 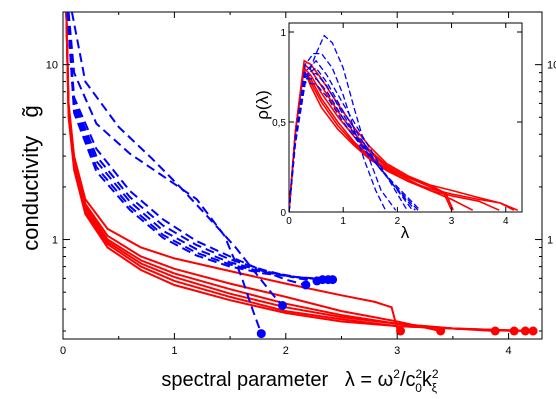 I want to click on inset-y-tick-label: 0, so click(x=283, y=213).